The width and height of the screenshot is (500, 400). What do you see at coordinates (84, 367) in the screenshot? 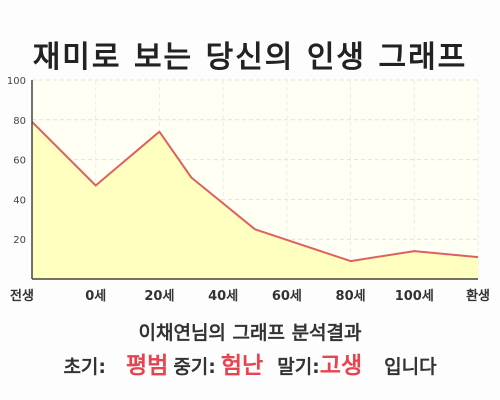
I see `early-label: 초기:` at bounding box center [84, 367].